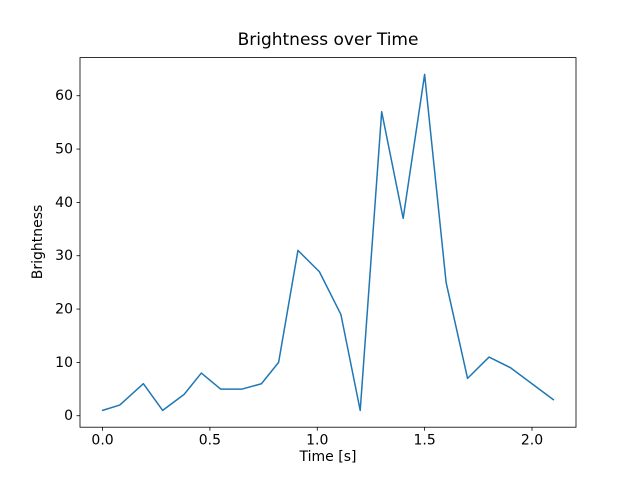  Describe the element at coordinates (64, 96) in the screenshot. I see `y-tick-label: 60` at that location.